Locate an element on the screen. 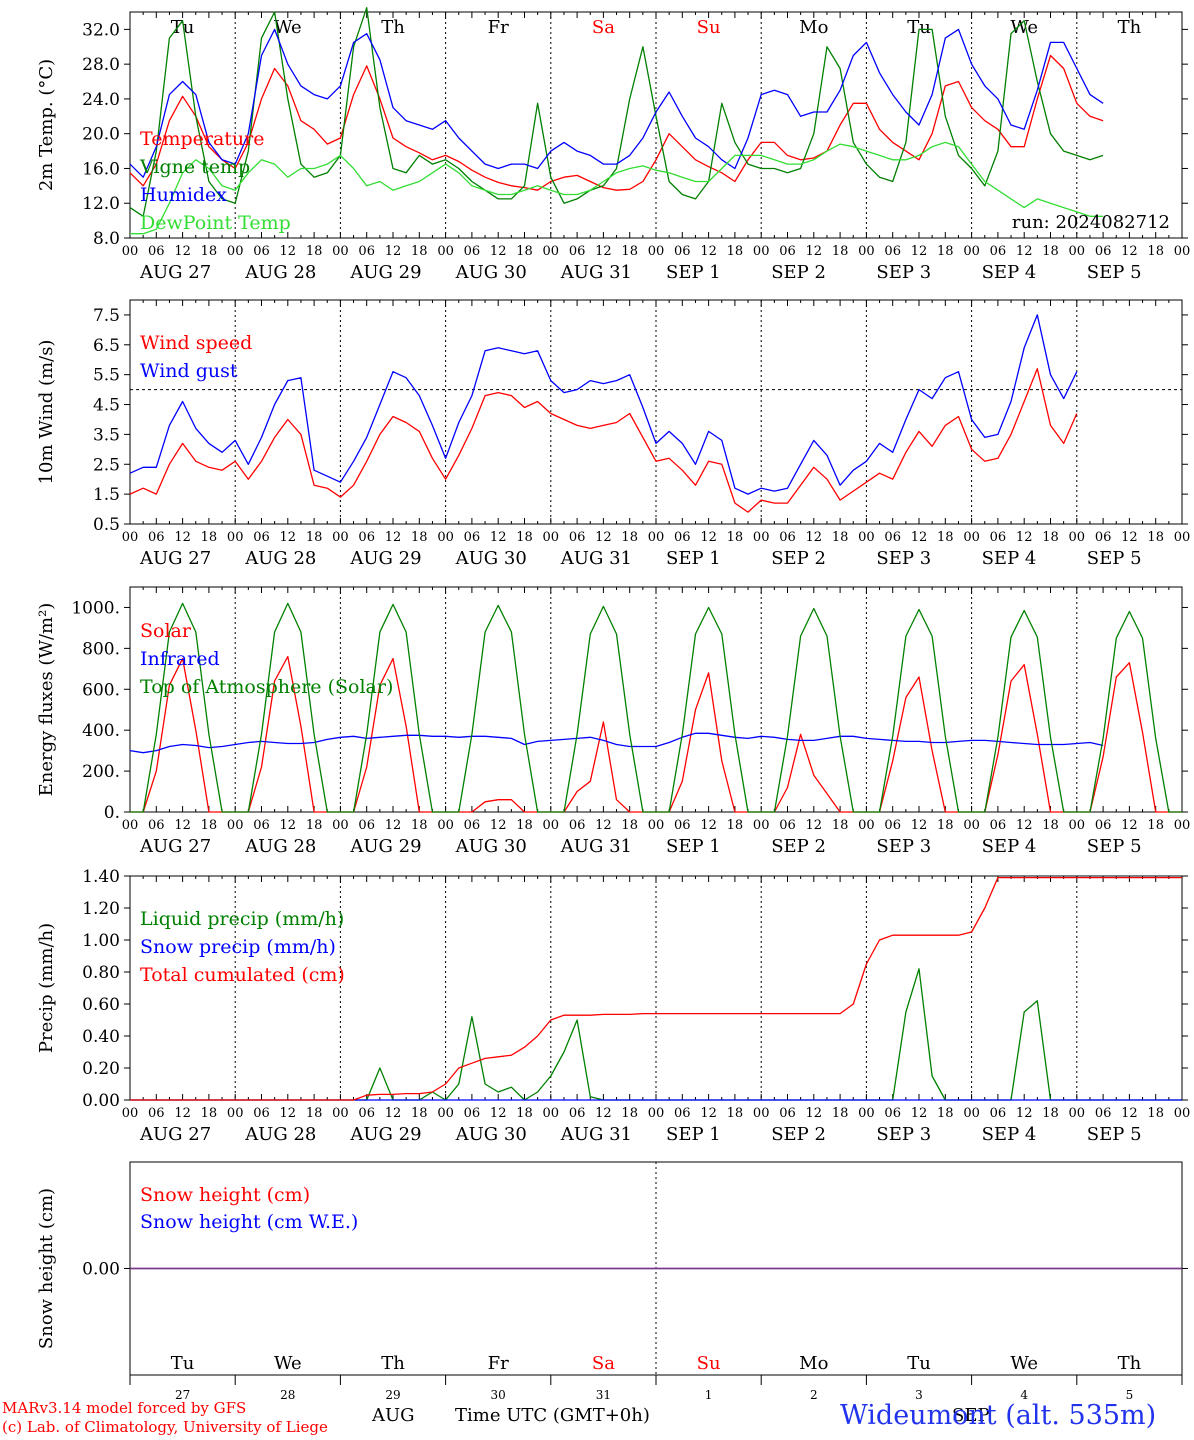  date-label: SEP 4 is located at coordinates (1009, 1134).